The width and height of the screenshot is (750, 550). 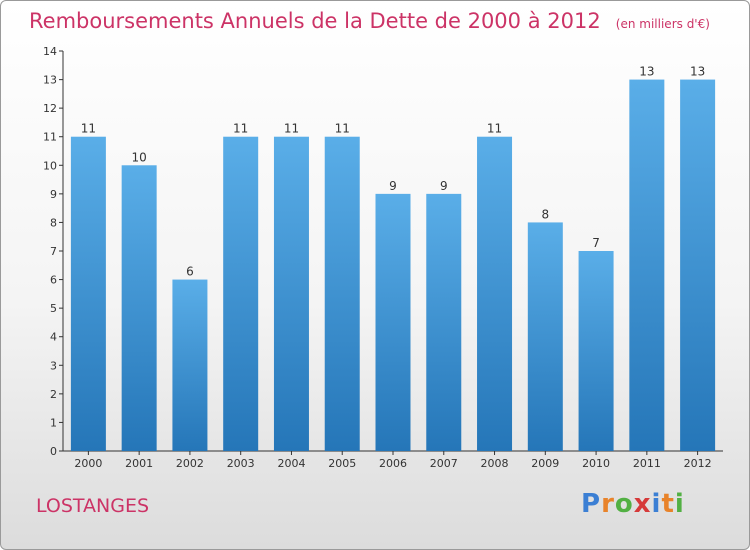 I want to click on logo-letter: o, so click(x=624, y=504).